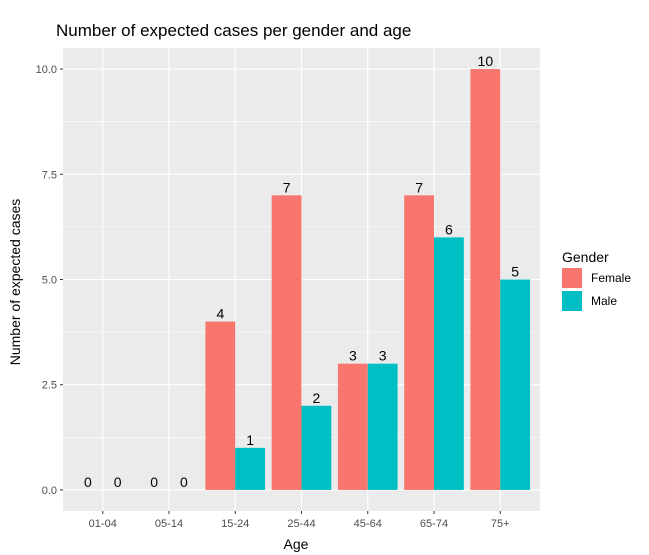 This screenshot has height=555, width=649. Describe the element at coordinates (572, 278) in the screenshot. I see `legend-key-female` at that location.